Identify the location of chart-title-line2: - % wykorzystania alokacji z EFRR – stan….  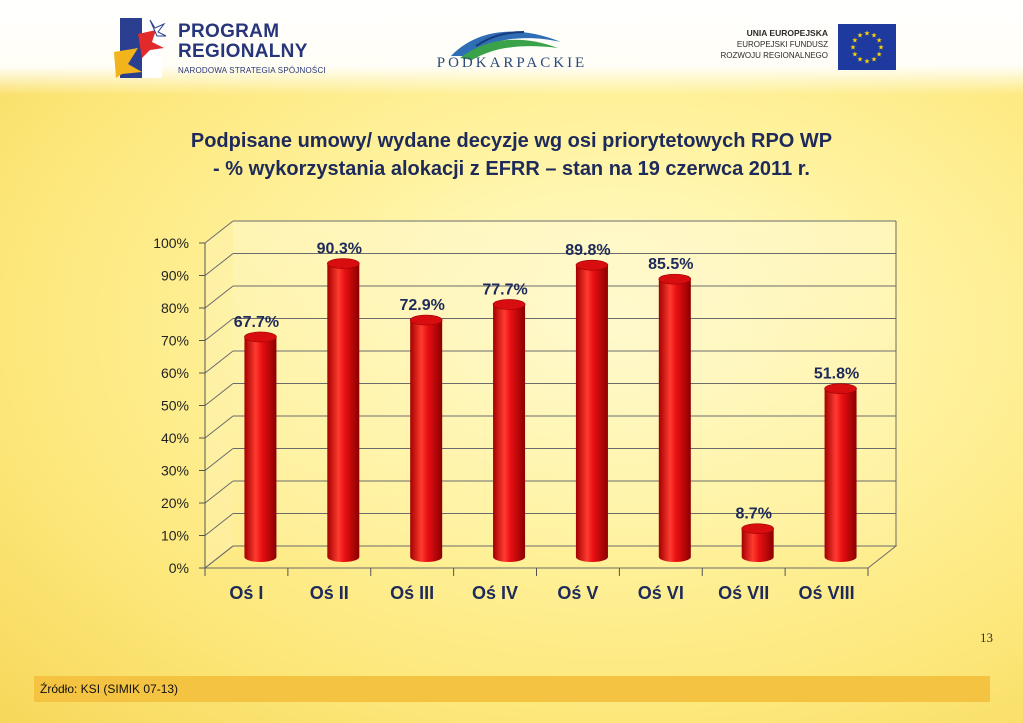
(511, 169).